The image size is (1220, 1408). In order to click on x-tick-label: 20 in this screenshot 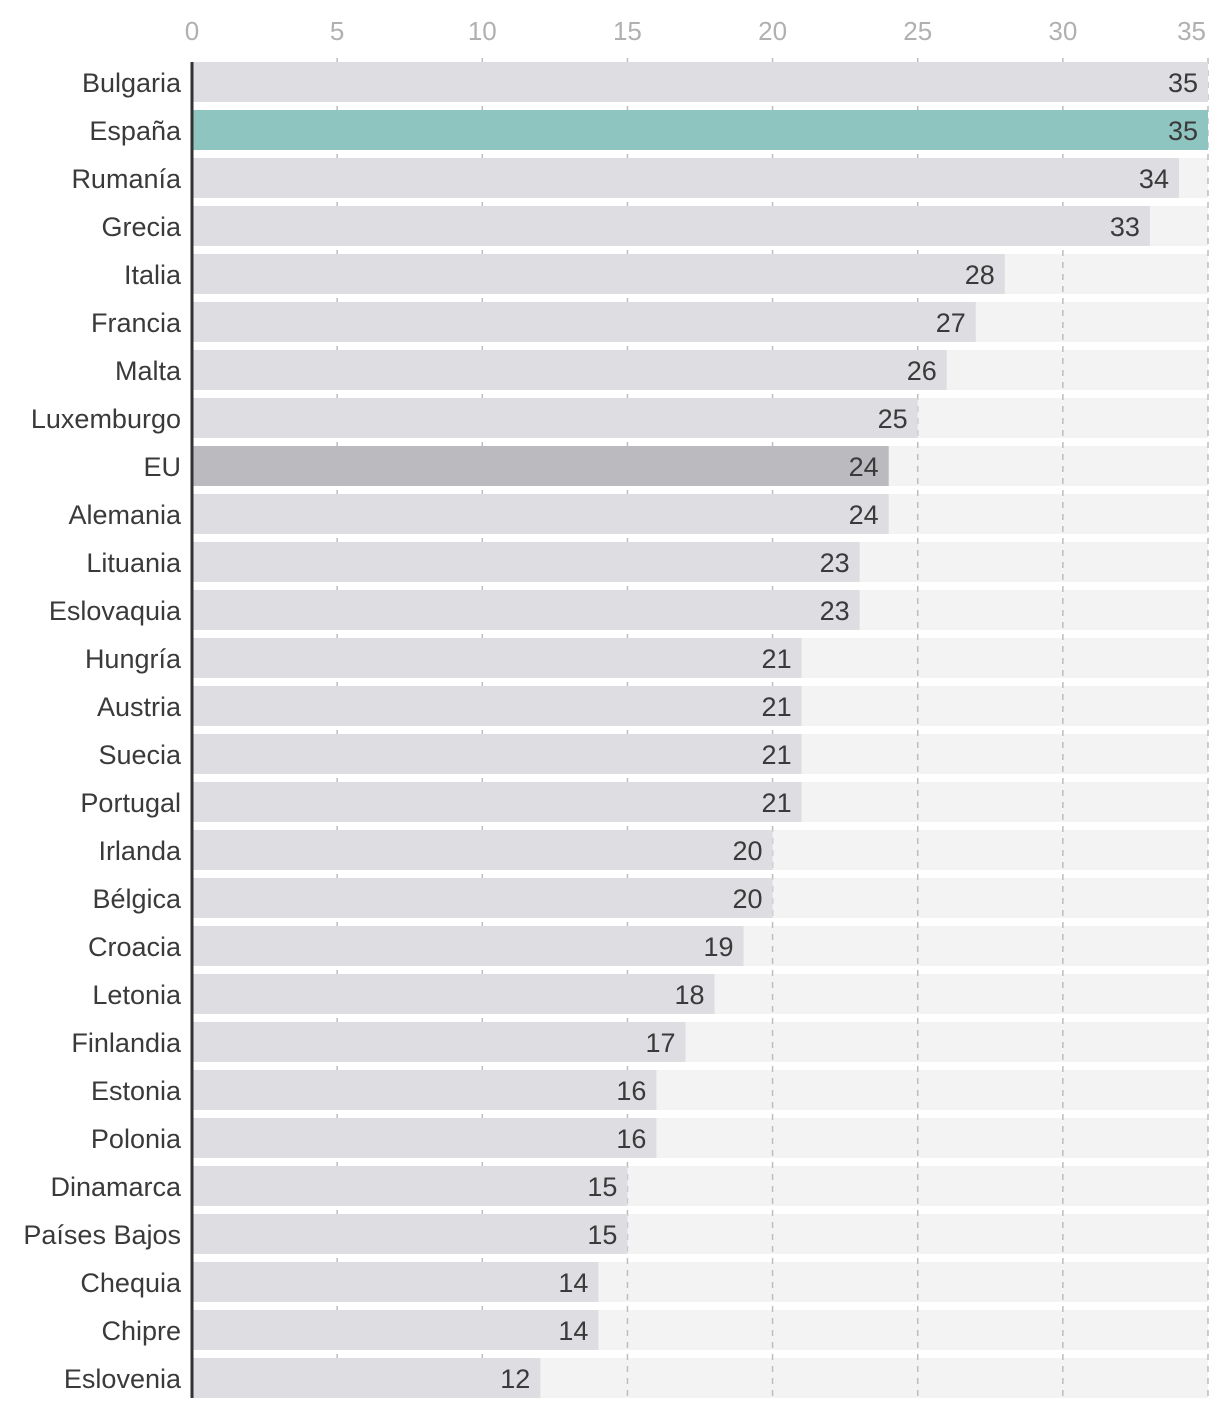, I will do `click(772, 31)`.